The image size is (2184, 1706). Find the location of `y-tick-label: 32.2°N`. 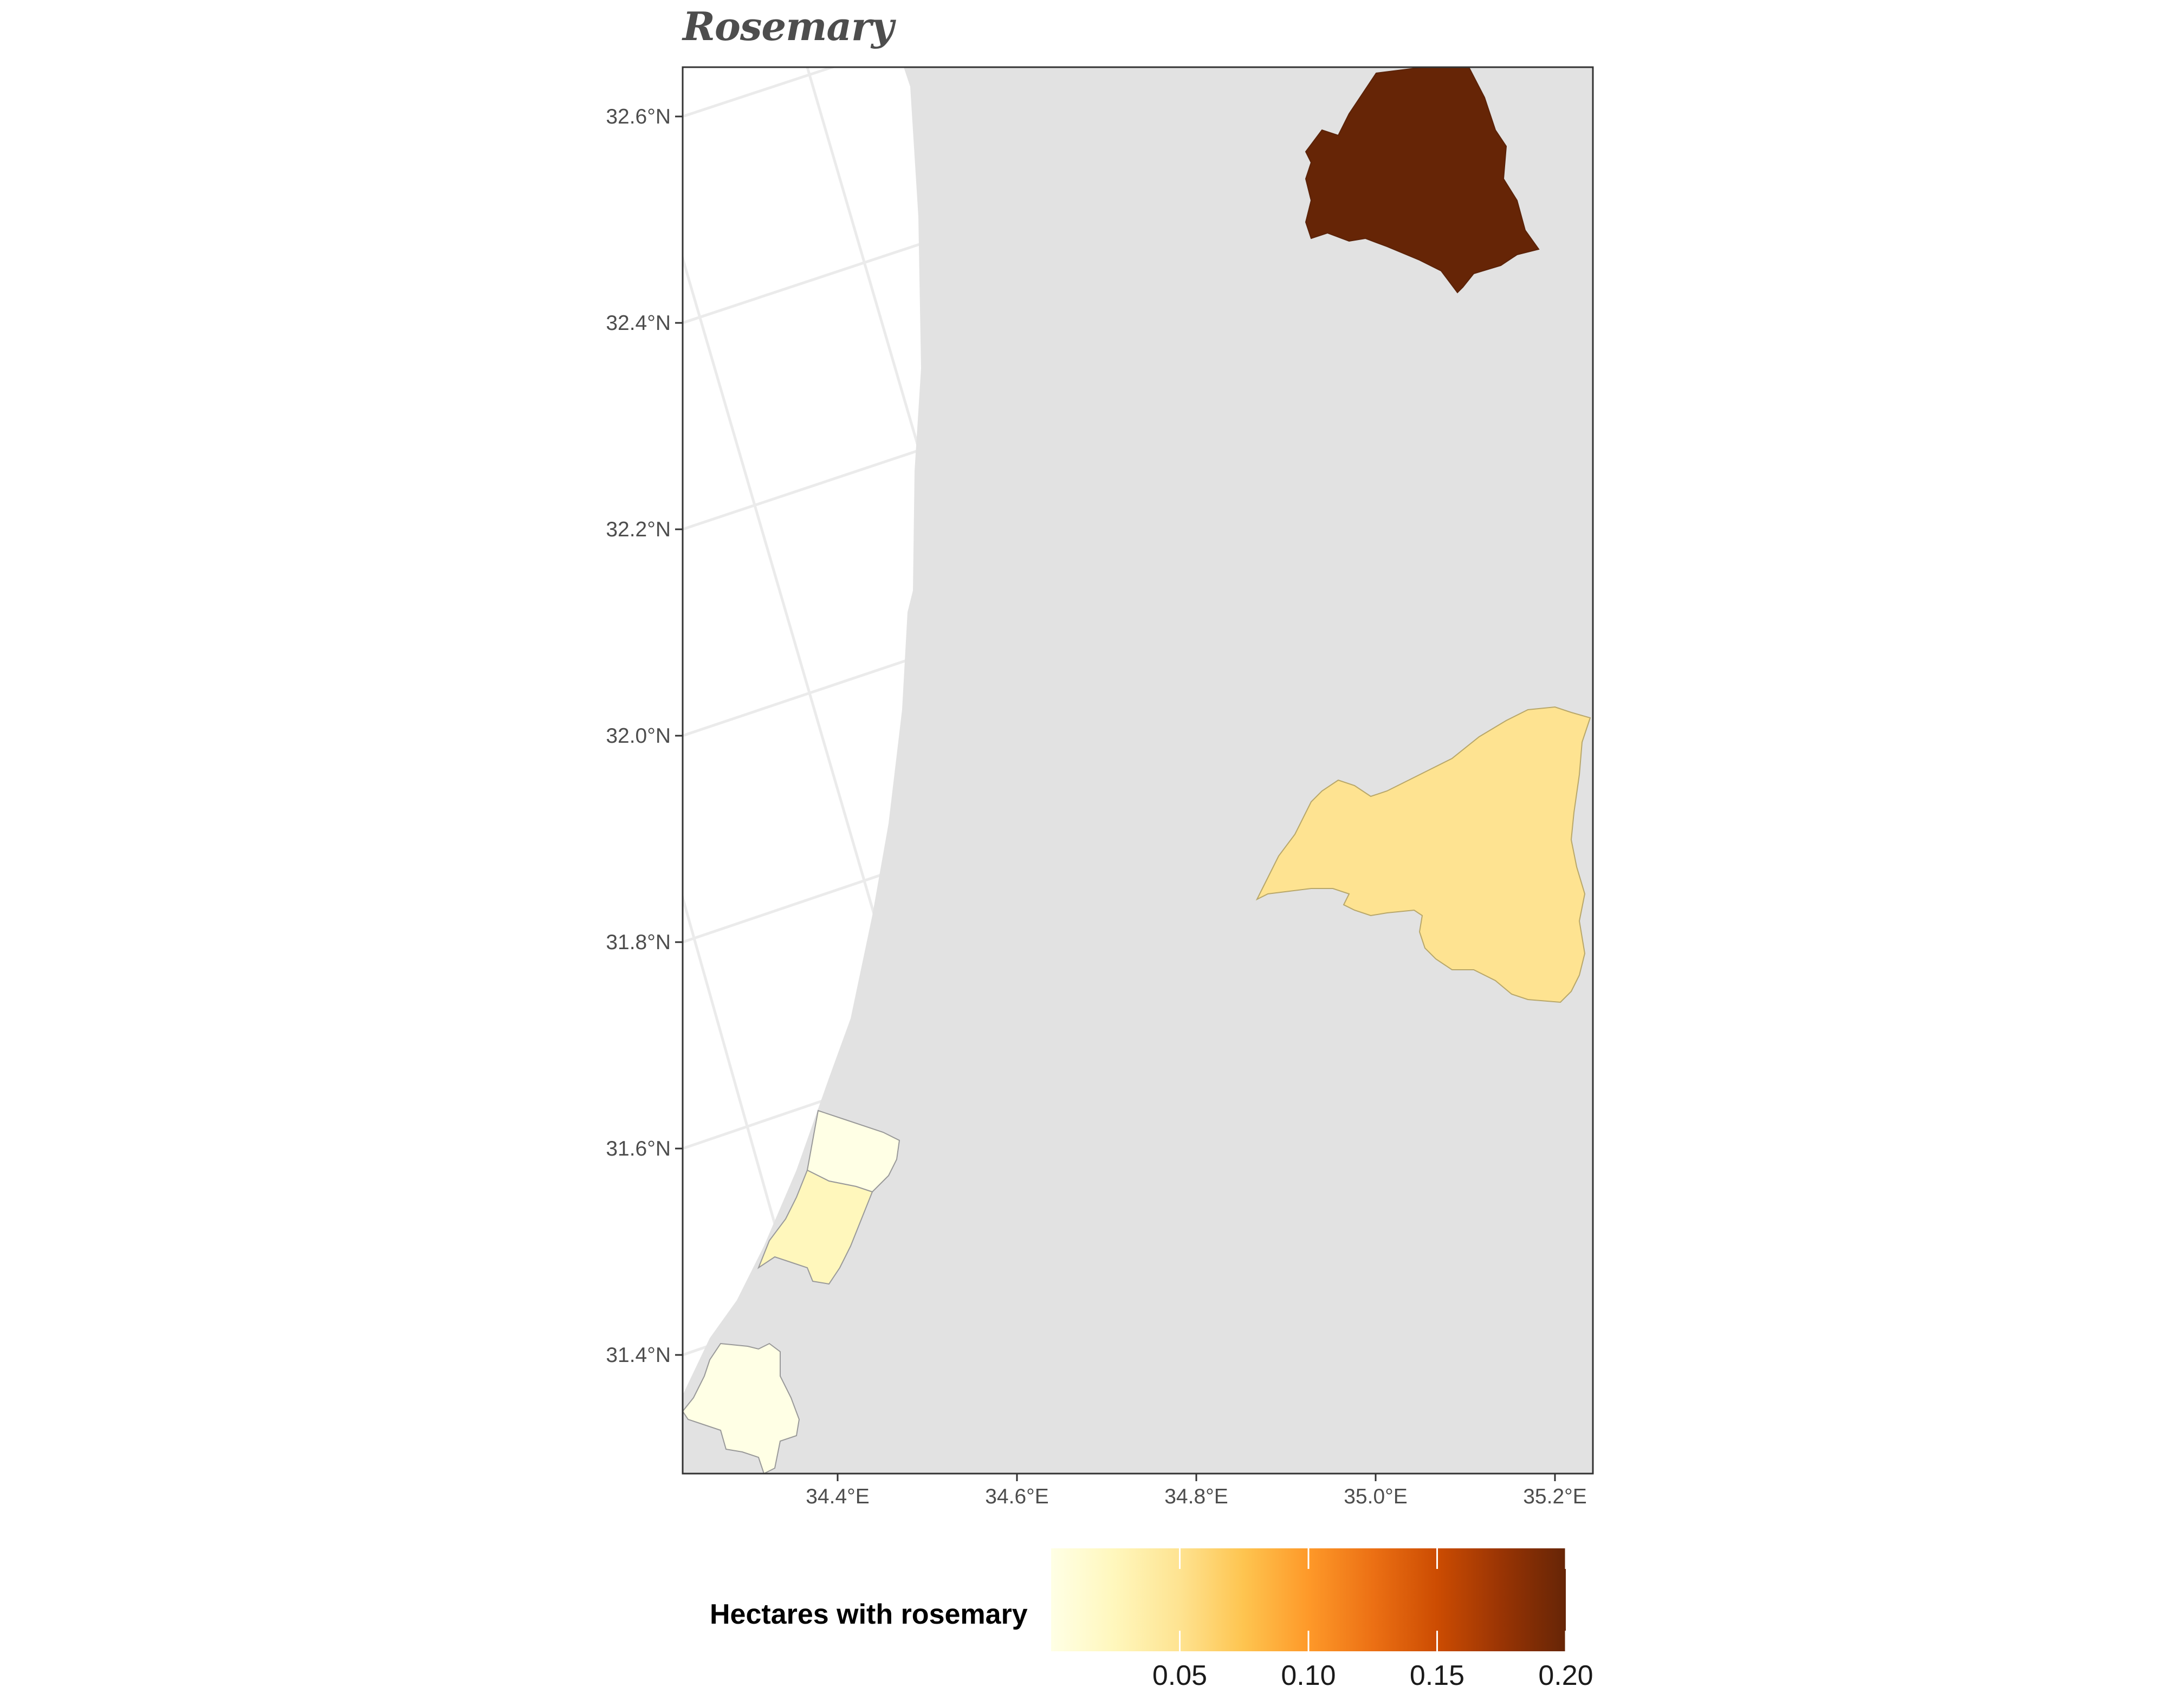

y-tick-label: 32.2°N is located at coordinates (638, 529).